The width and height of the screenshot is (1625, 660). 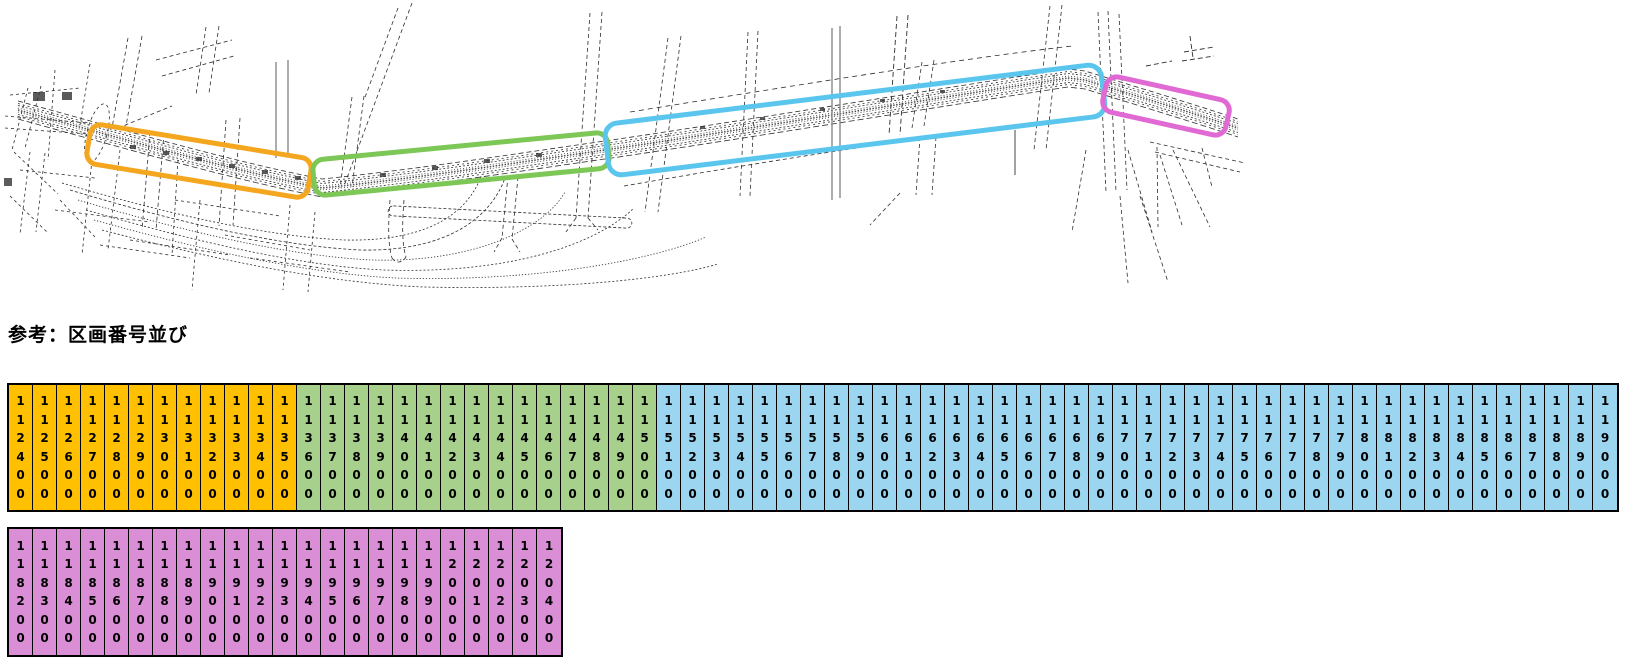 I want to click on highlight-box-blue, so click(x=855, y=120).